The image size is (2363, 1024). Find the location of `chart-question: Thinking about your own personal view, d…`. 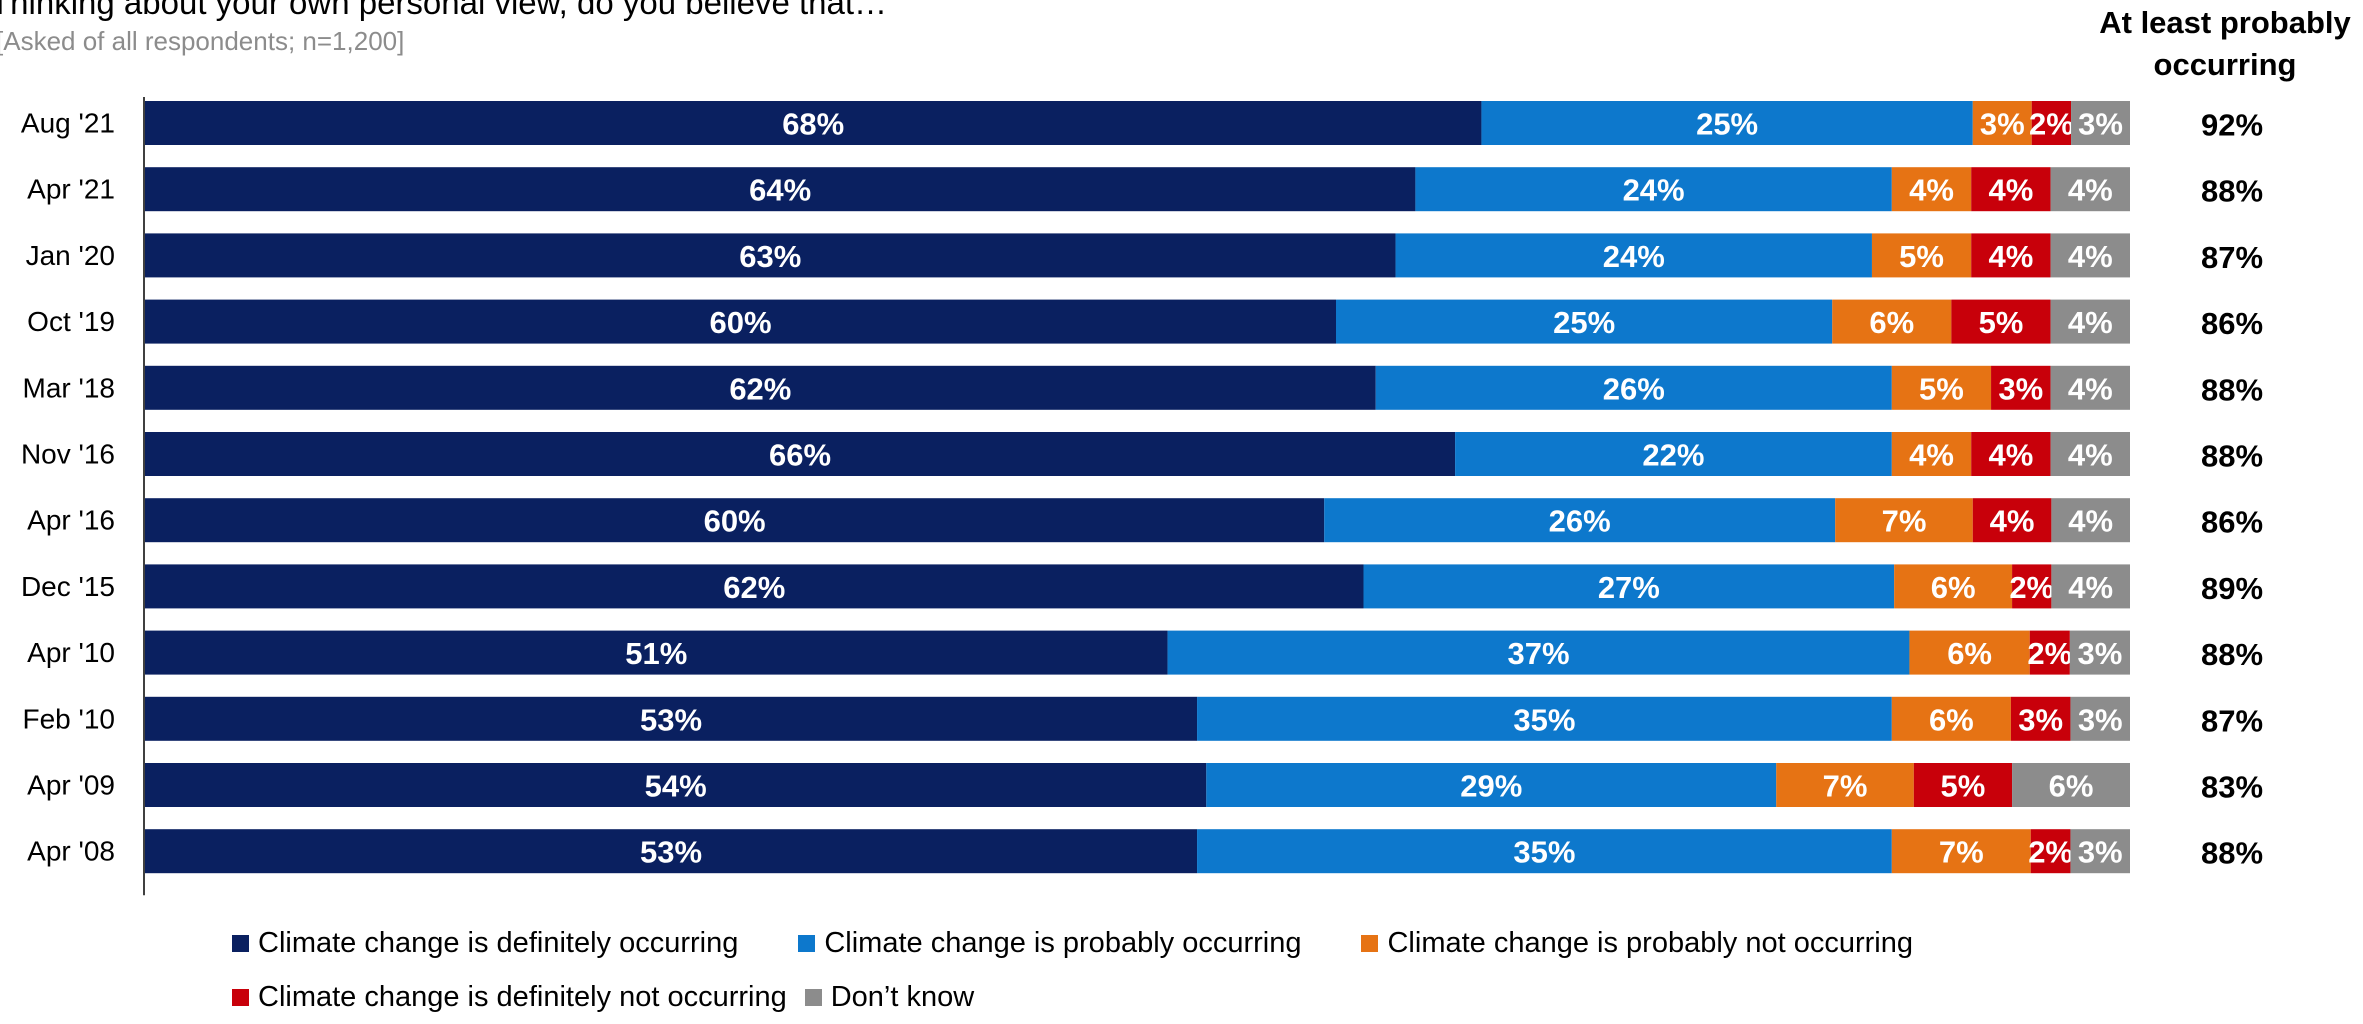

chart-question: Thinking about your own personal view, d… is located at coordinates (444, 10).